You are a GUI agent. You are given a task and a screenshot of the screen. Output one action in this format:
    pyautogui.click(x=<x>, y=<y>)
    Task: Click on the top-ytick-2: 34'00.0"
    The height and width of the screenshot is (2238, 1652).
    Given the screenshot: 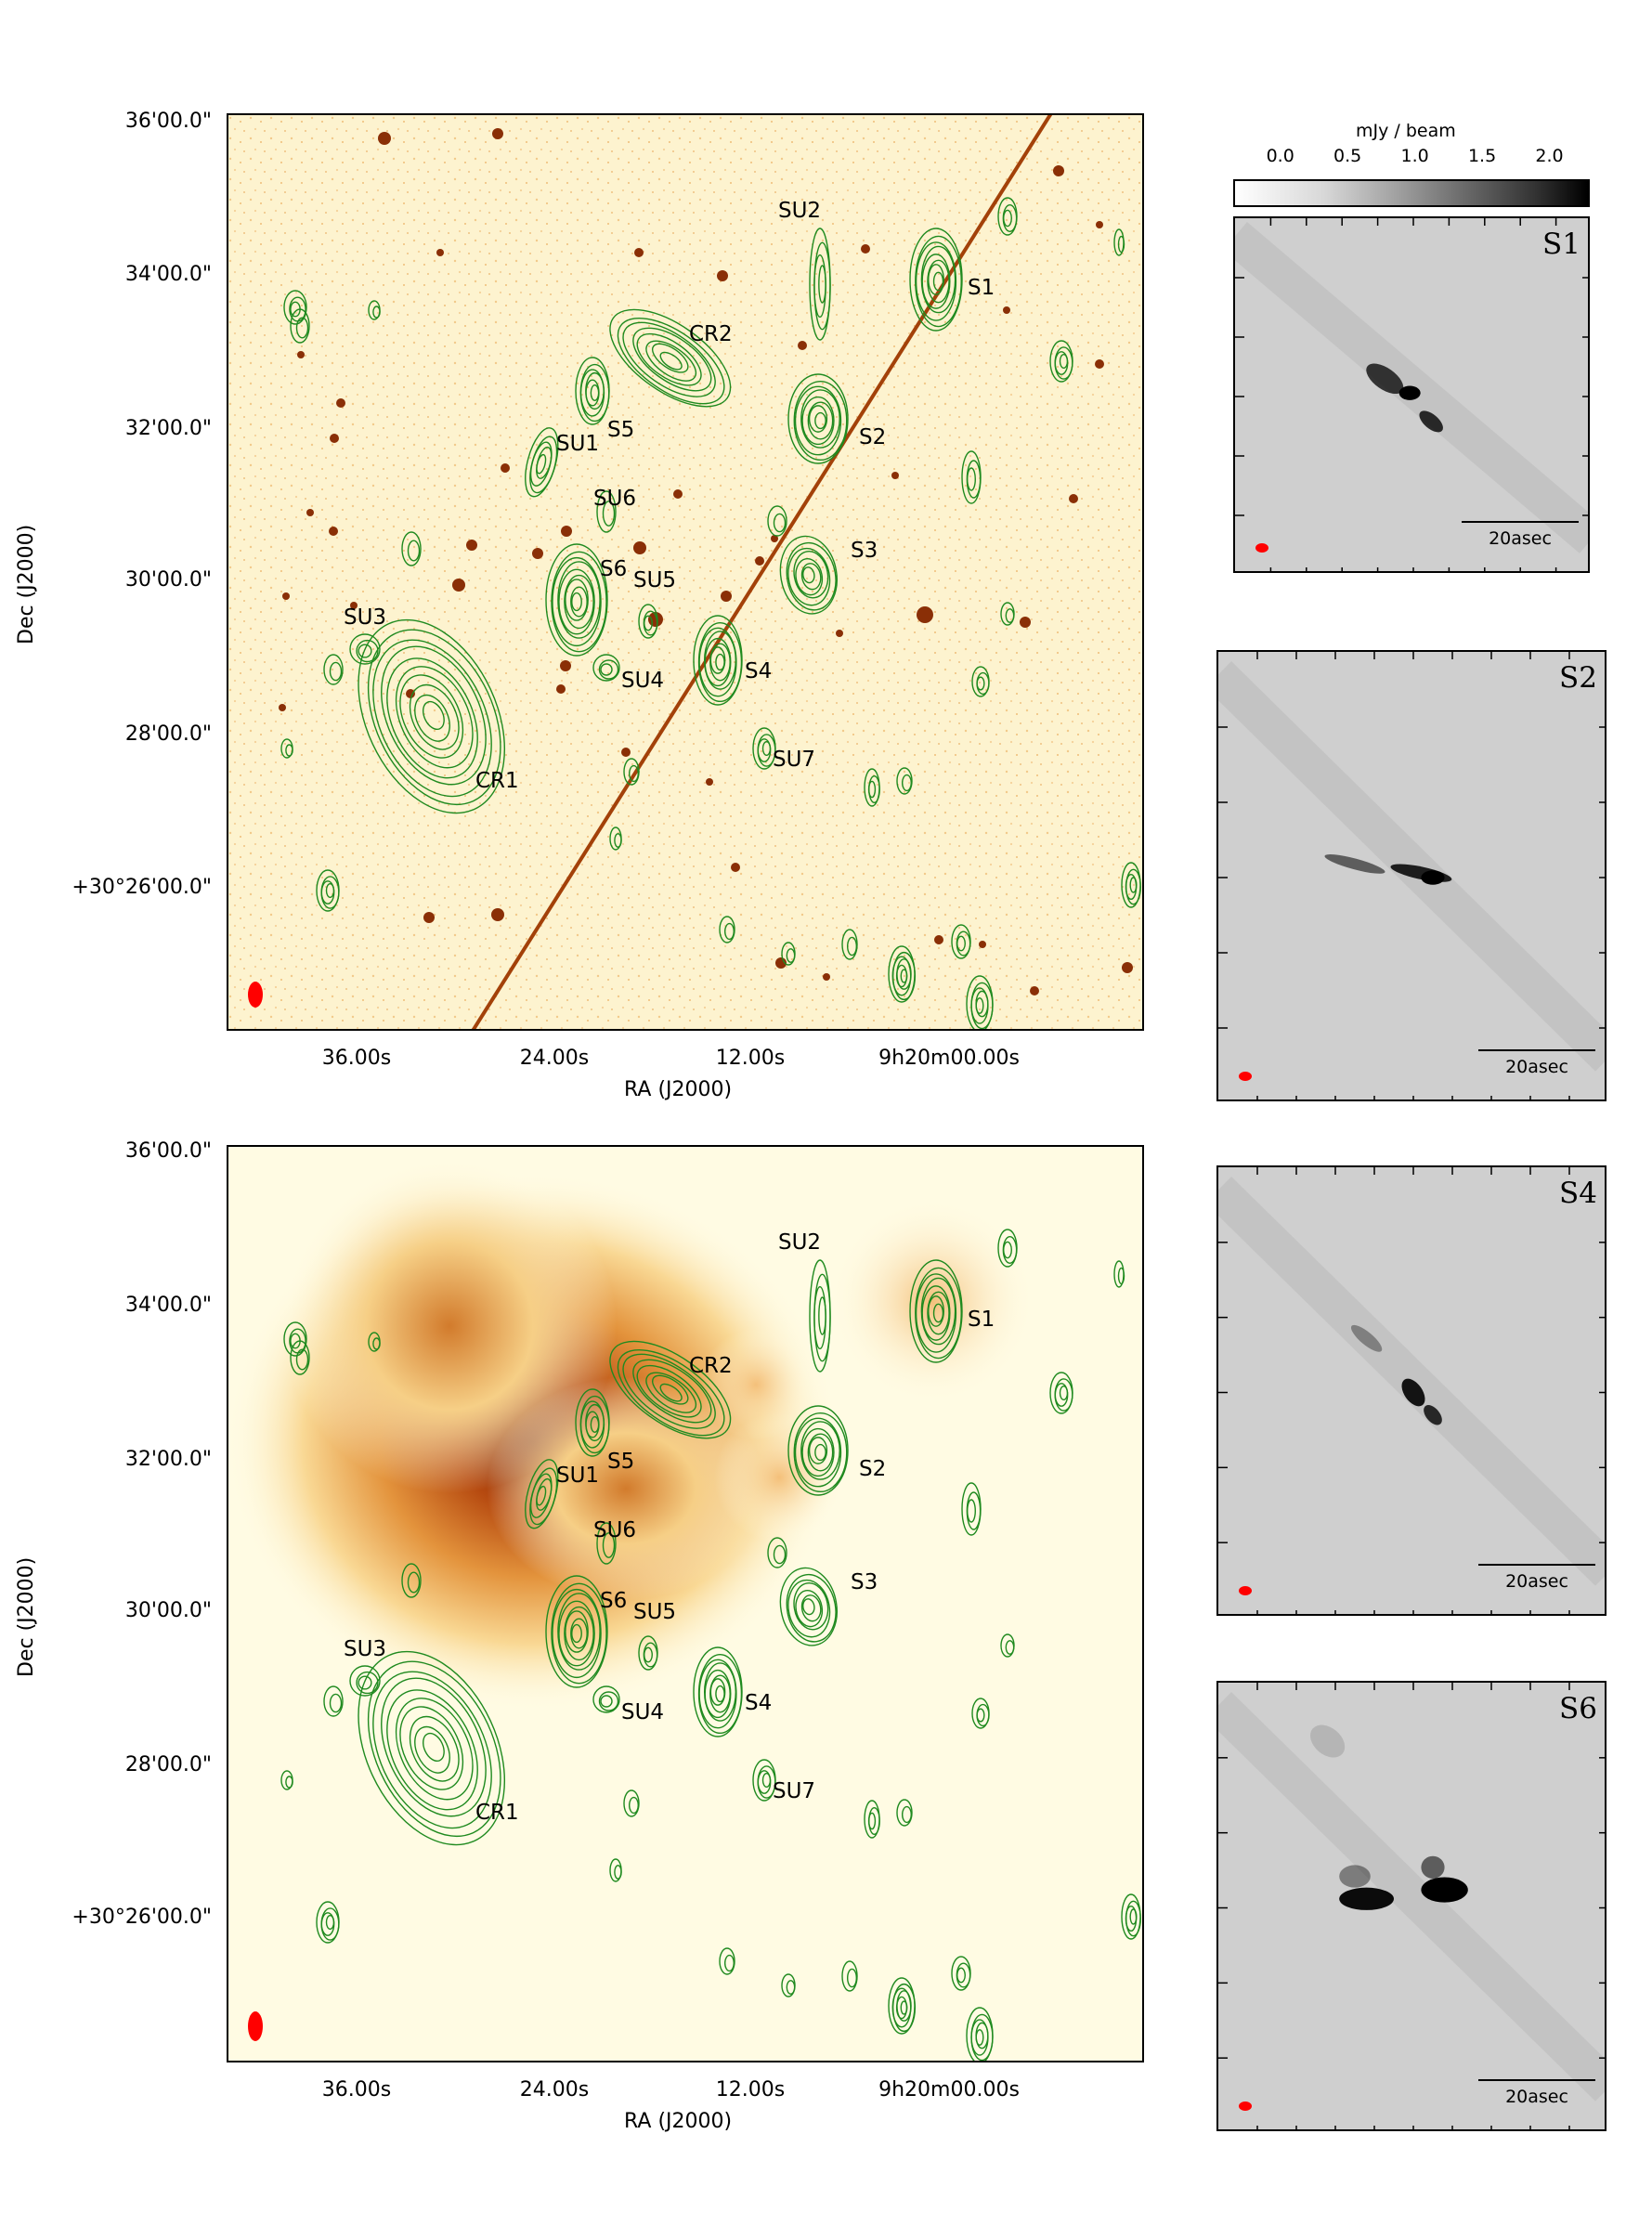 What is the action you would take?
    pyautogui.click(x=168, y=274)
    